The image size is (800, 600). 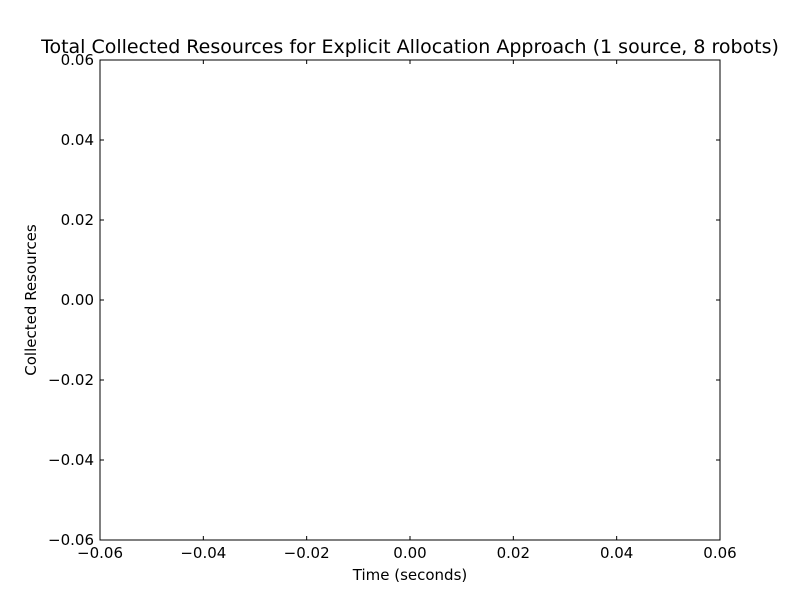 I want to click on y-axis-label: Collected Resources, so click(x=31, y=300).